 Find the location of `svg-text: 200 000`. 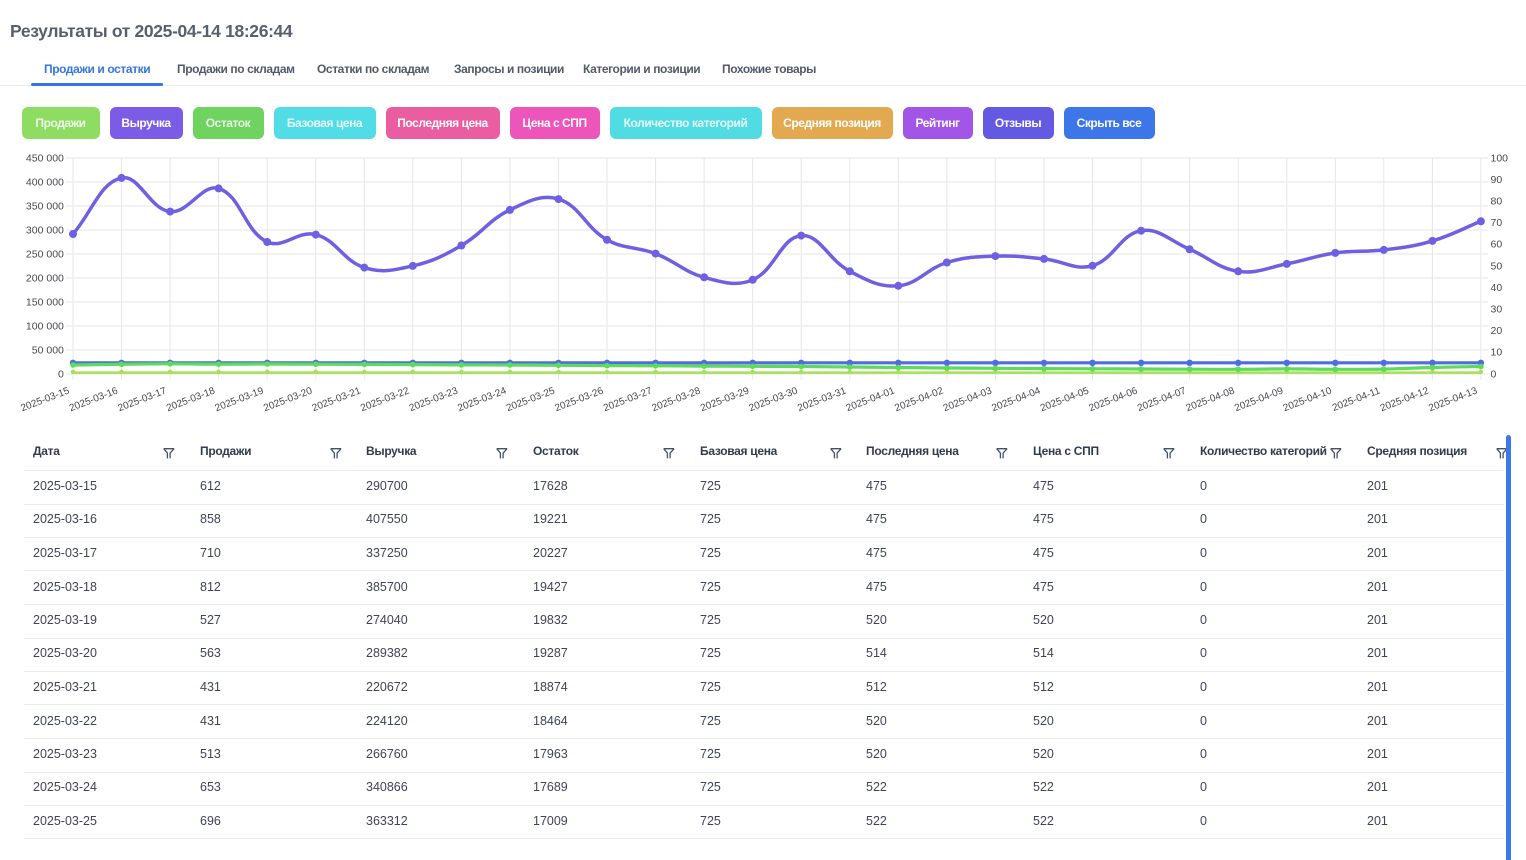

svg-text: 200 000 is located at coordinates (45, 278).